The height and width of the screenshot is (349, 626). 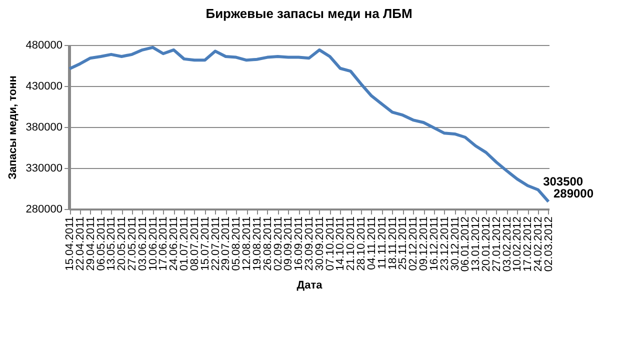 I want to click on x-tick-label: 25.11.2011, so click(x=403, y=243).